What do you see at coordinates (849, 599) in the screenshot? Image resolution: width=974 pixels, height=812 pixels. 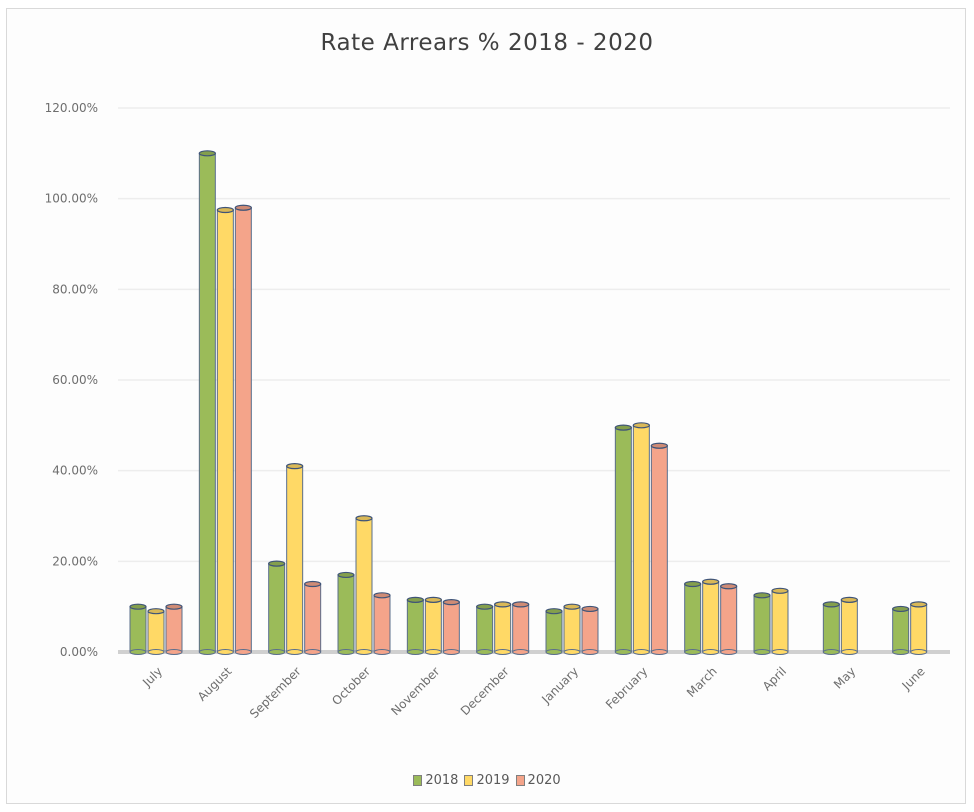 I see `bar-top-2019-may` at bounding box center [849, 599].